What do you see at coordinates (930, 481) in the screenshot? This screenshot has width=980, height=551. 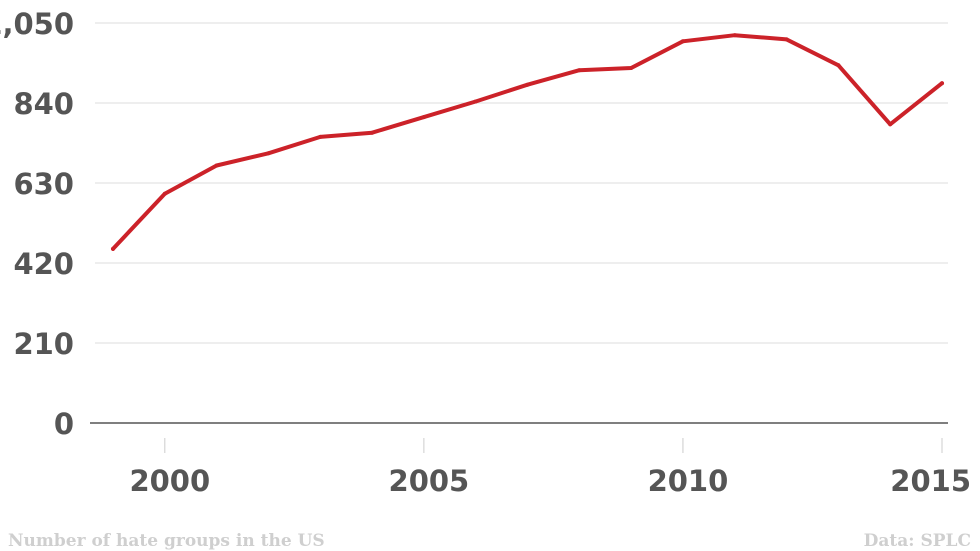 I see `x-tick-label: 2015` at bounding box center [930, 481].